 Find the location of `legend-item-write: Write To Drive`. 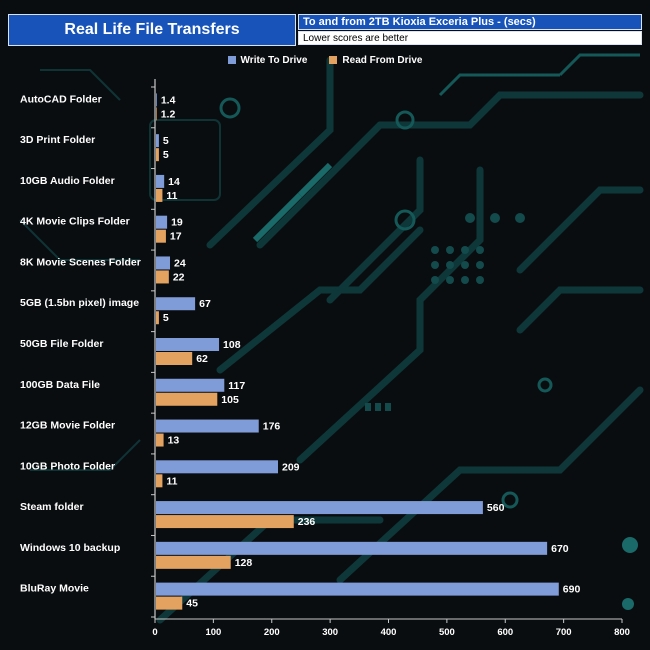

legend-item-write: Write To Drive is located at coordinates (267, 60).